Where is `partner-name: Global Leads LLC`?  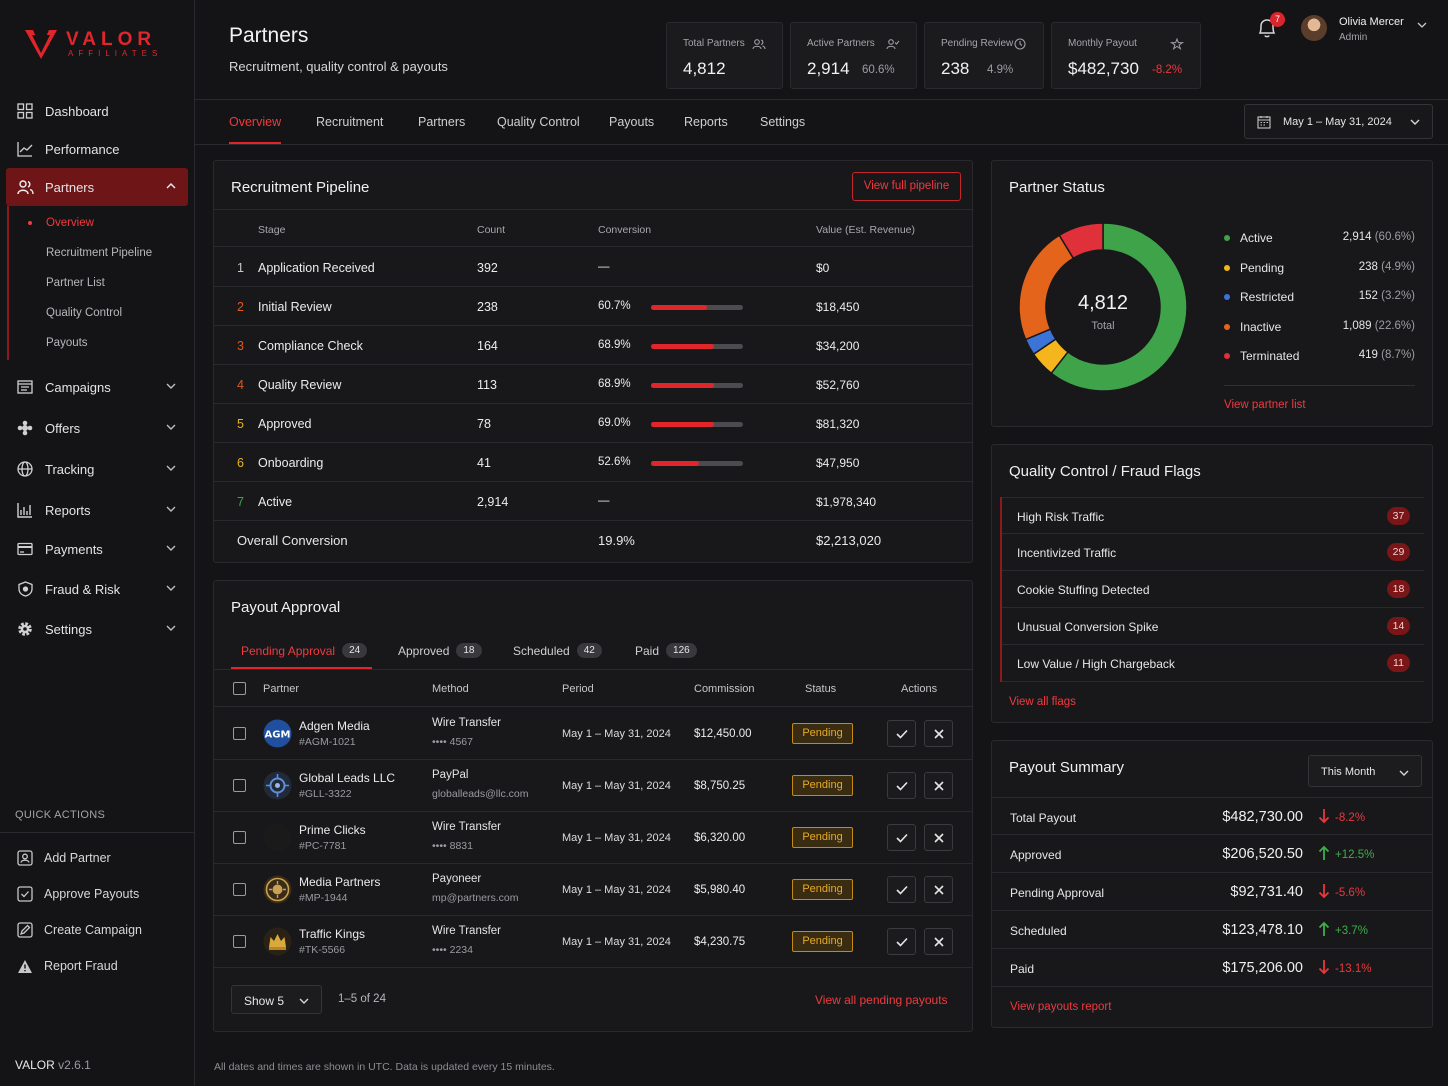 partner-name: Global Leads LLC is located at coordinates (347, 778).